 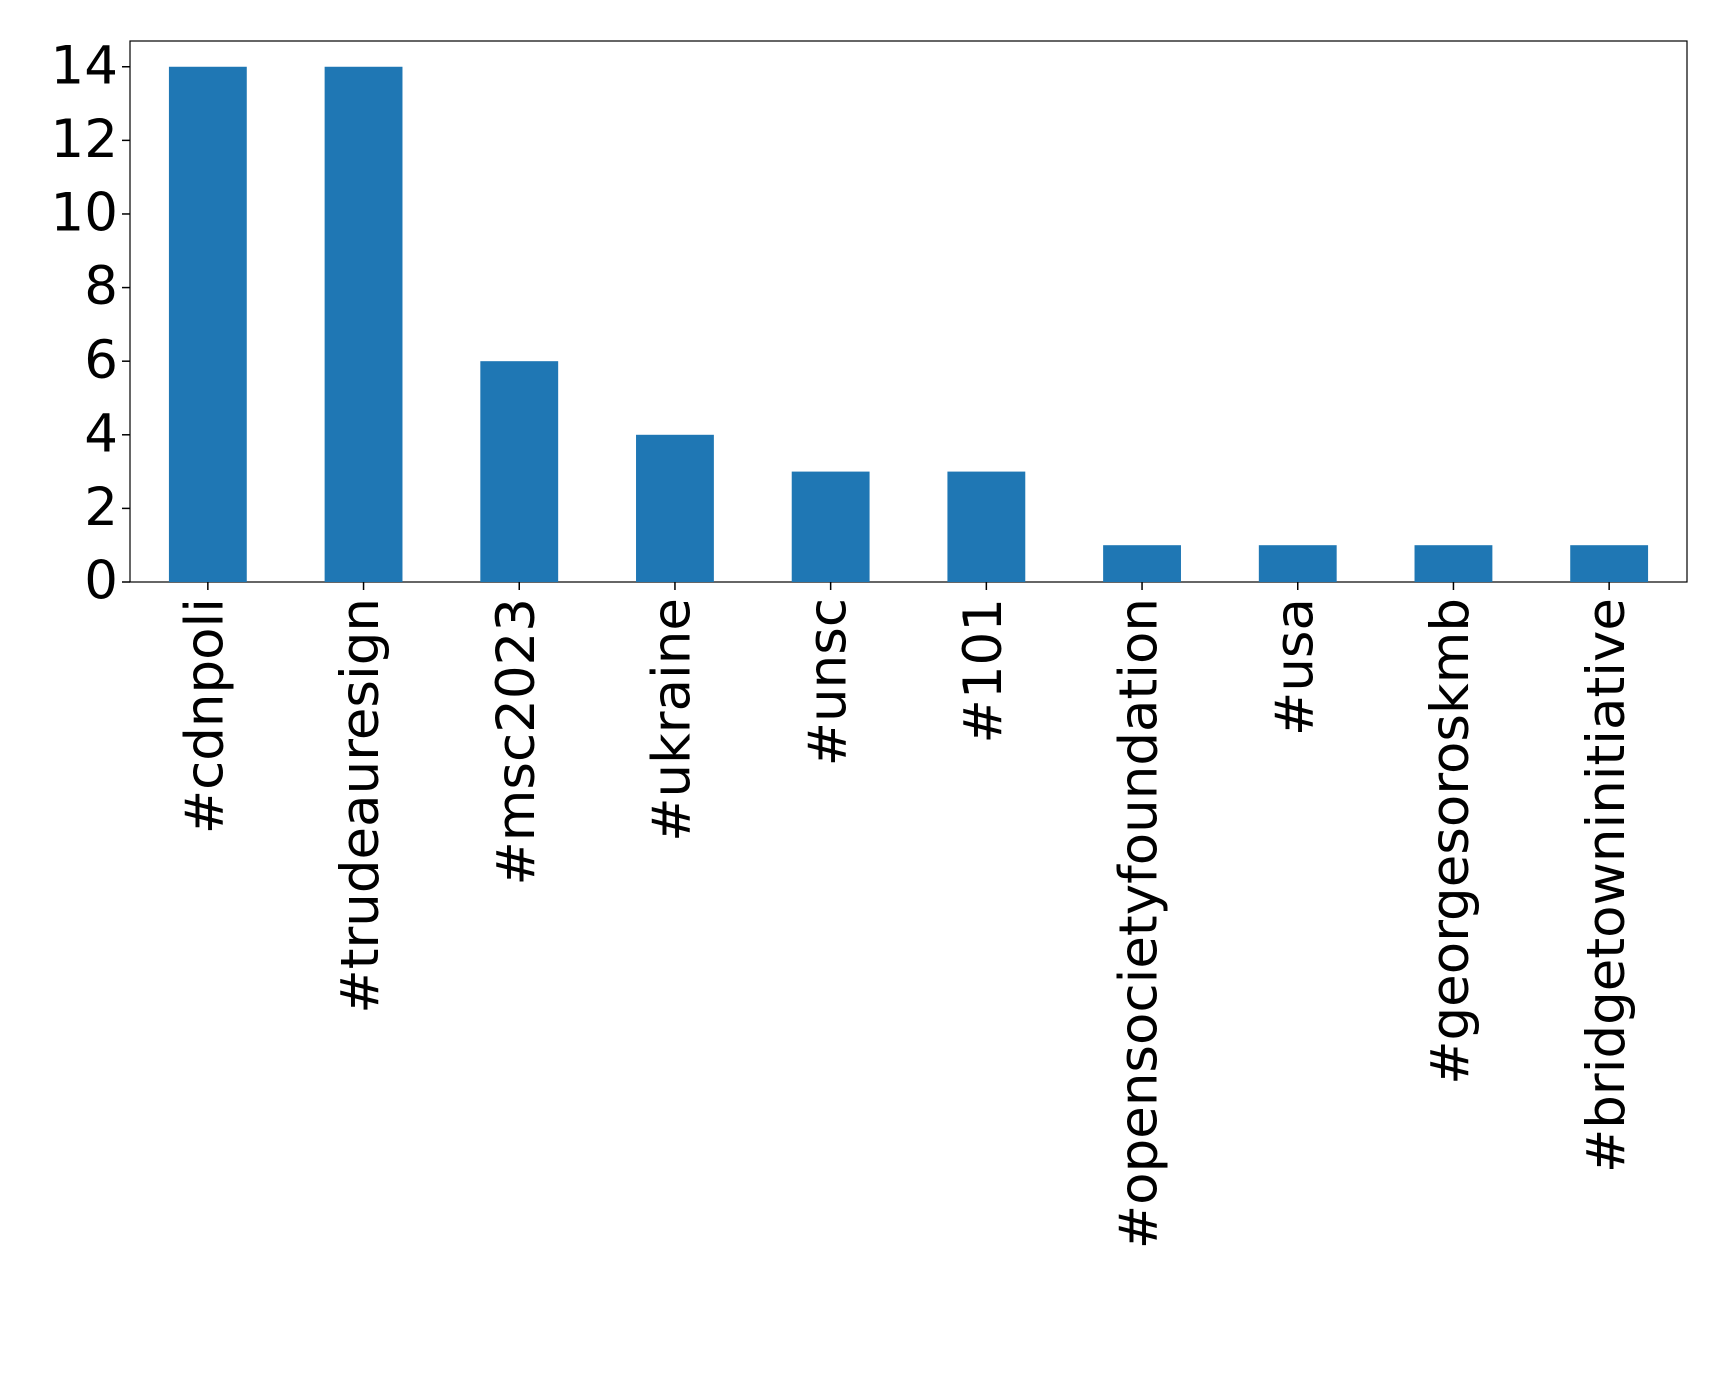 I want to click on x-tick-label: #usa, so click(x=1294, y=667).